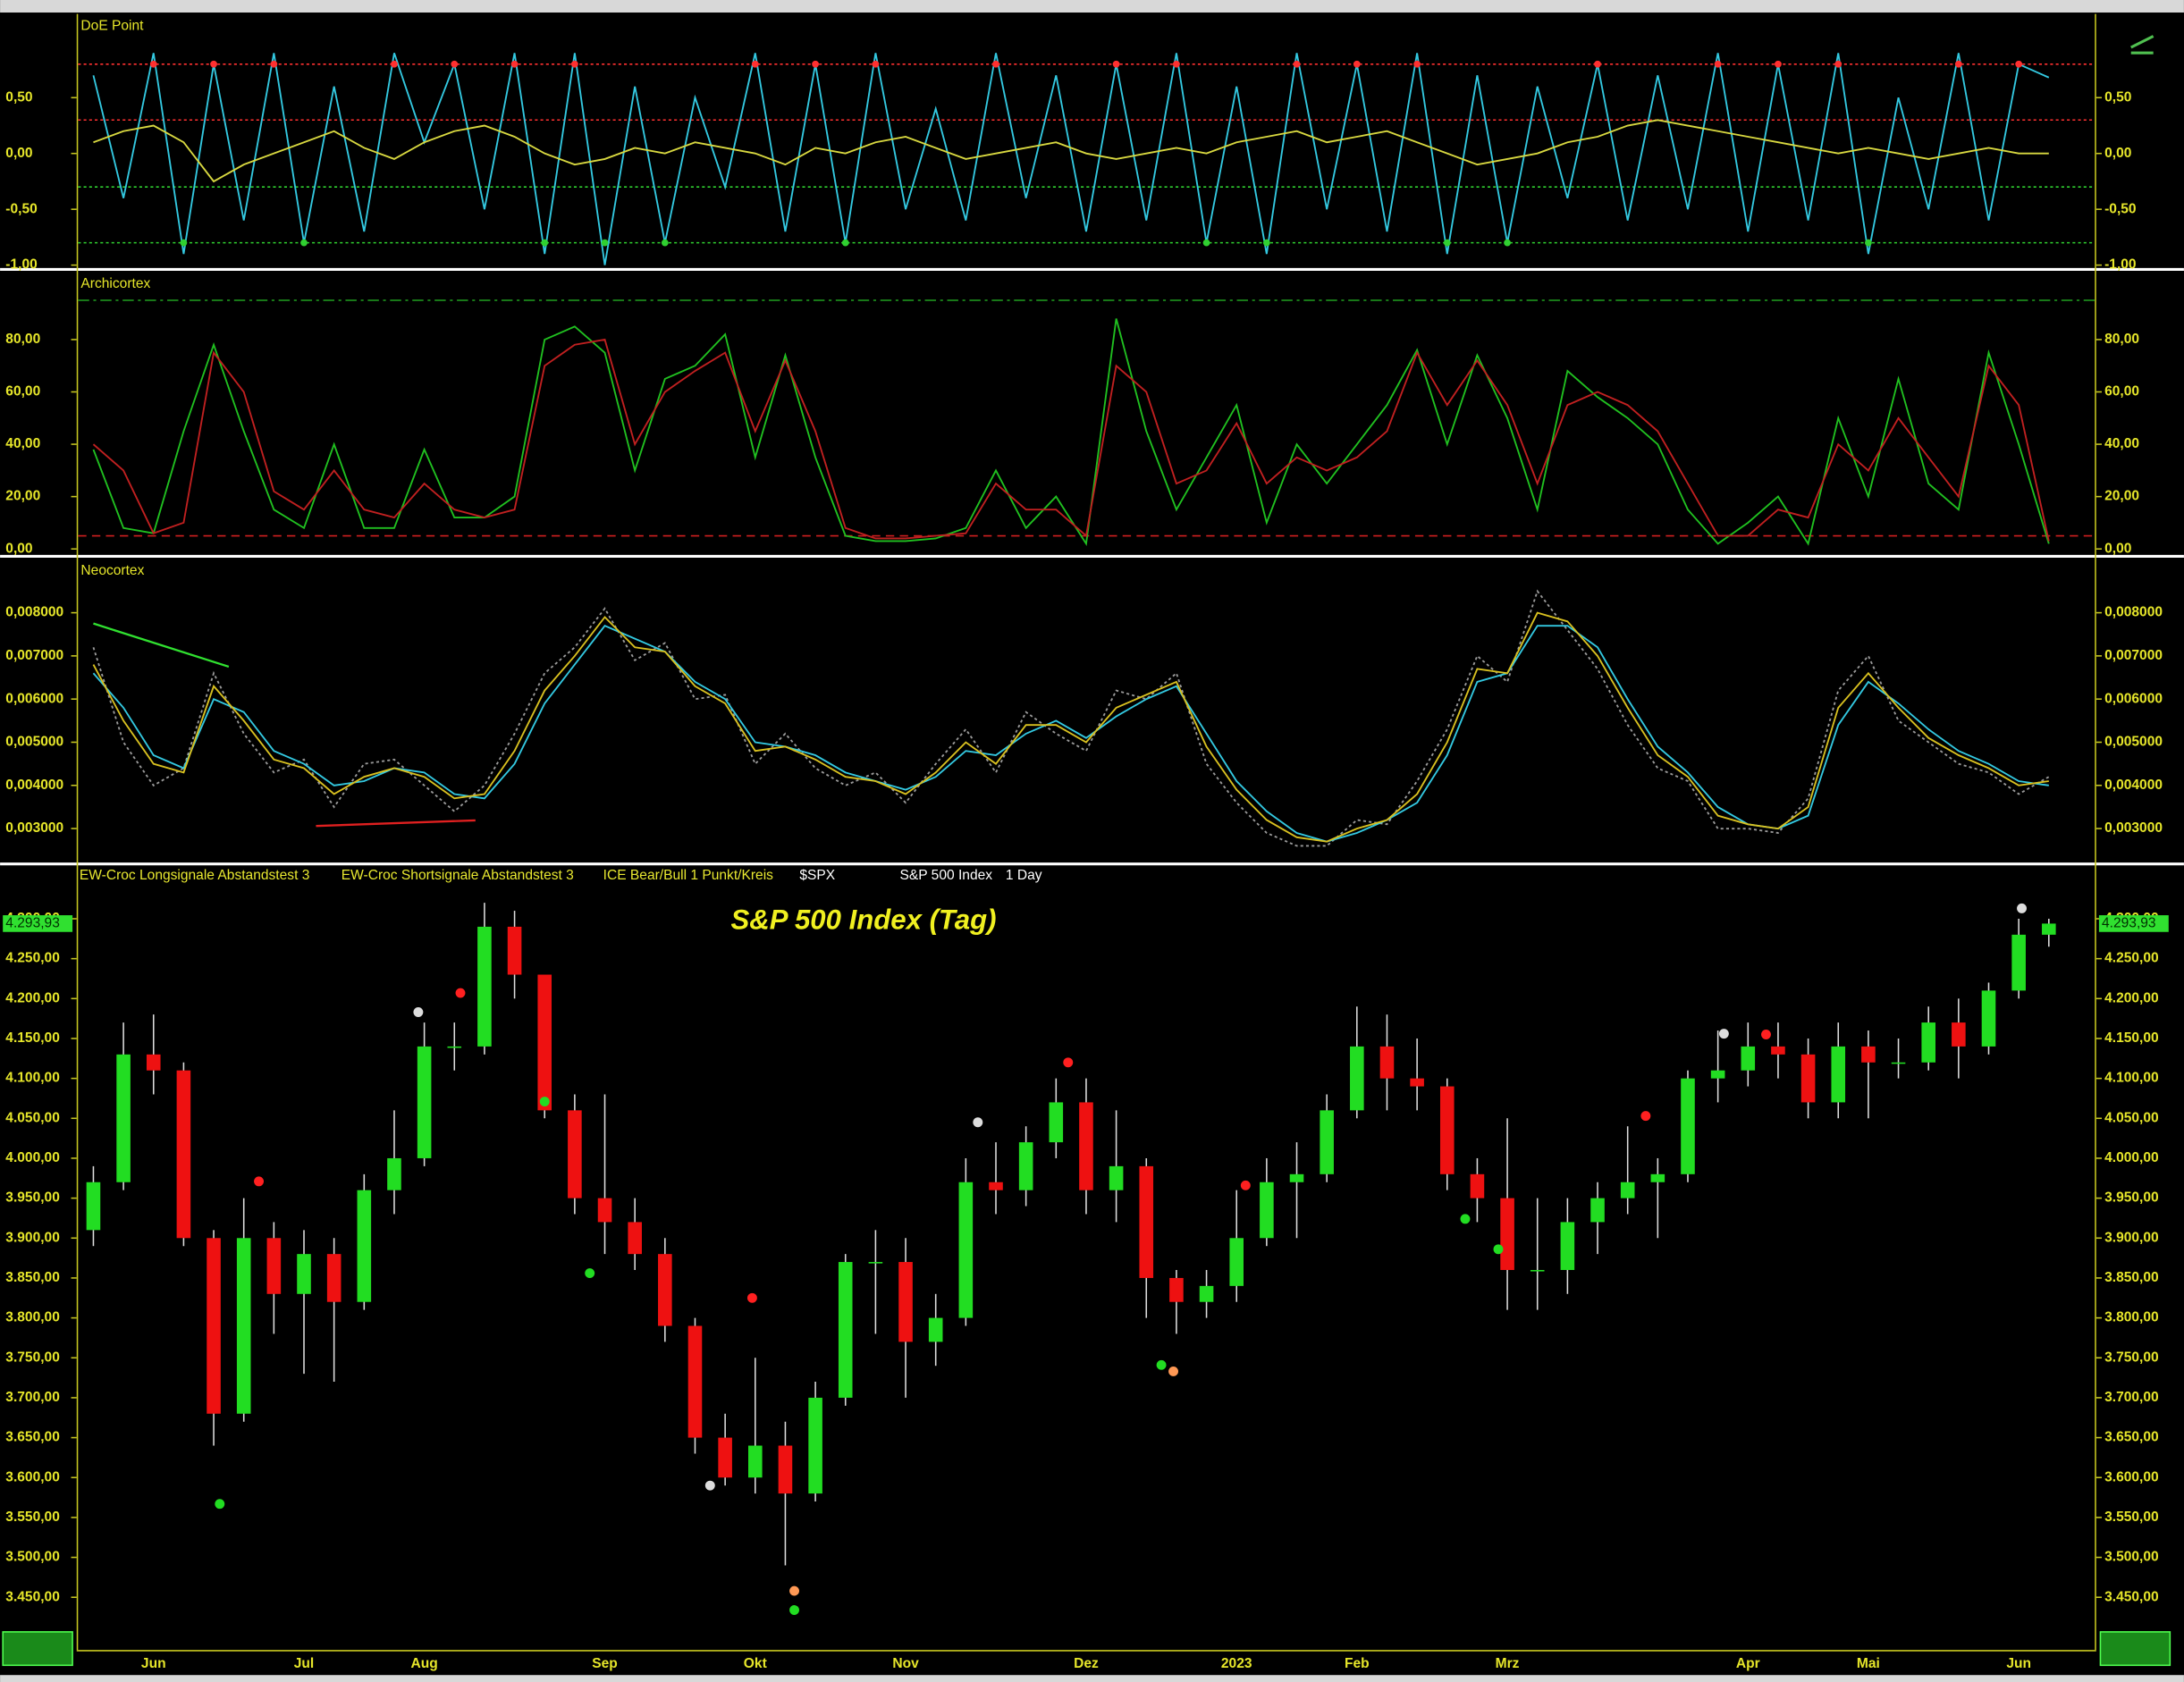 This screenshot has height=1682, width=2184. I want to click on y-tick-label: 0,007000, so click(2133, 655).